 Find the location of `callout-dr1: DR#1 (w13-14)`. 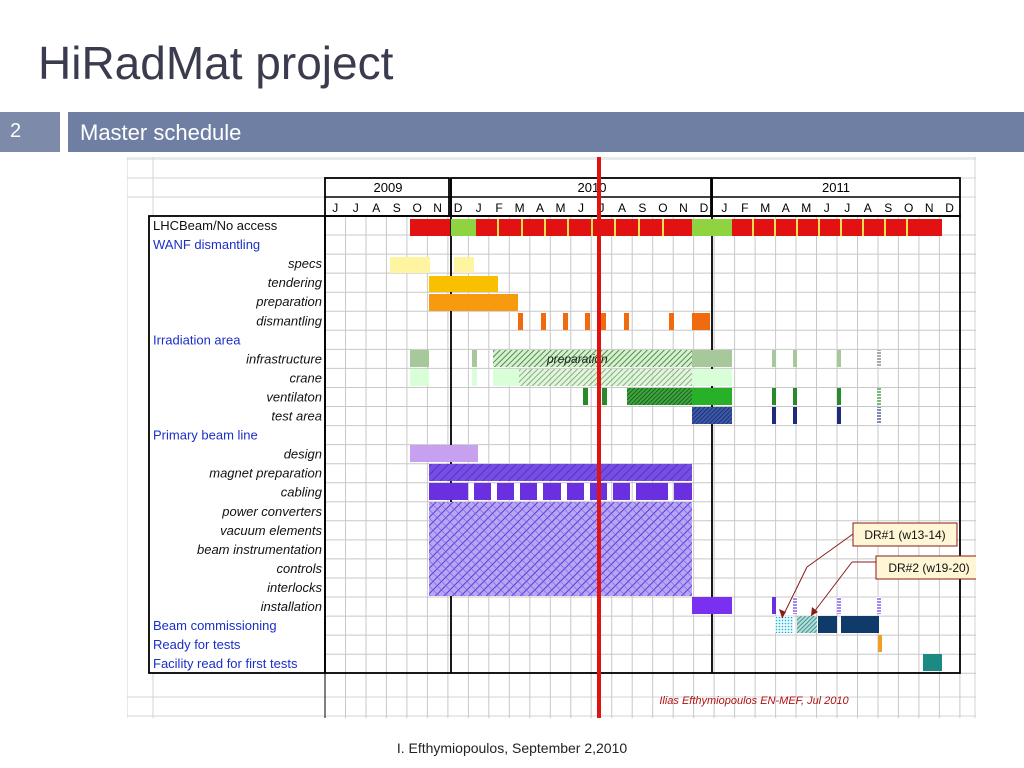

callout-dr1: DR#1 (w13-14) is located at coordinates (868, 570).